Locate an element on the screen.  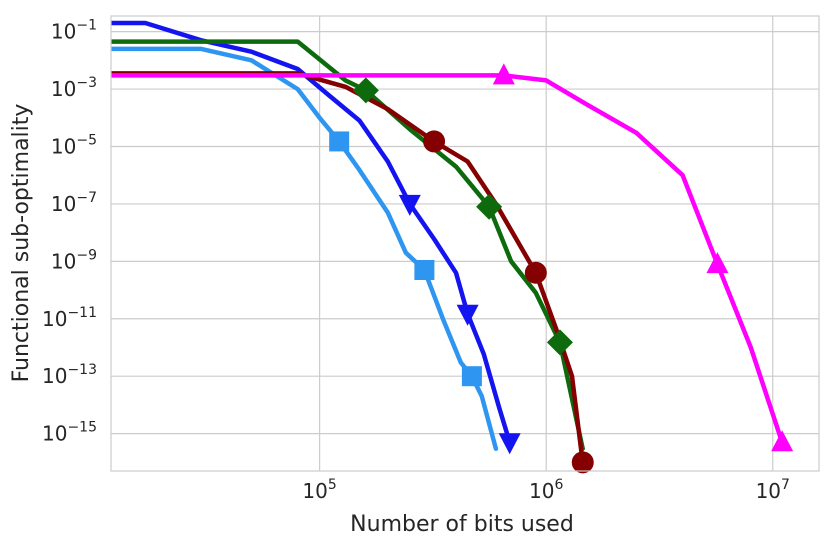
y-tick-label: 10⁻³ is located at coordinates (74, 88).